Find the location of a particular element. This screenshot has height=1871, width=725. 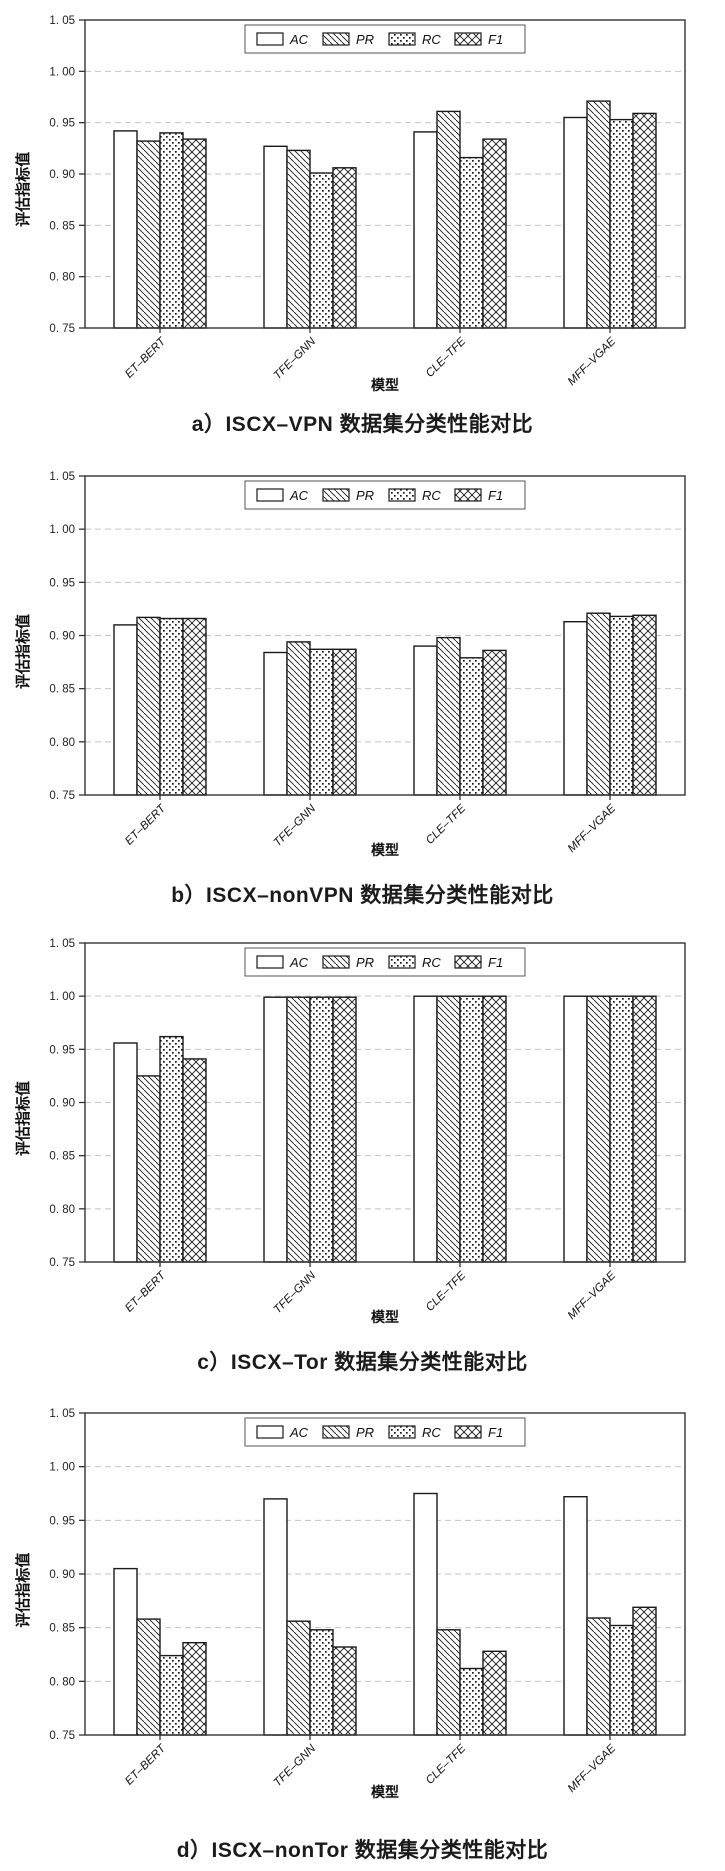

legend-swatch-RC is located at coordinates (402, 962).